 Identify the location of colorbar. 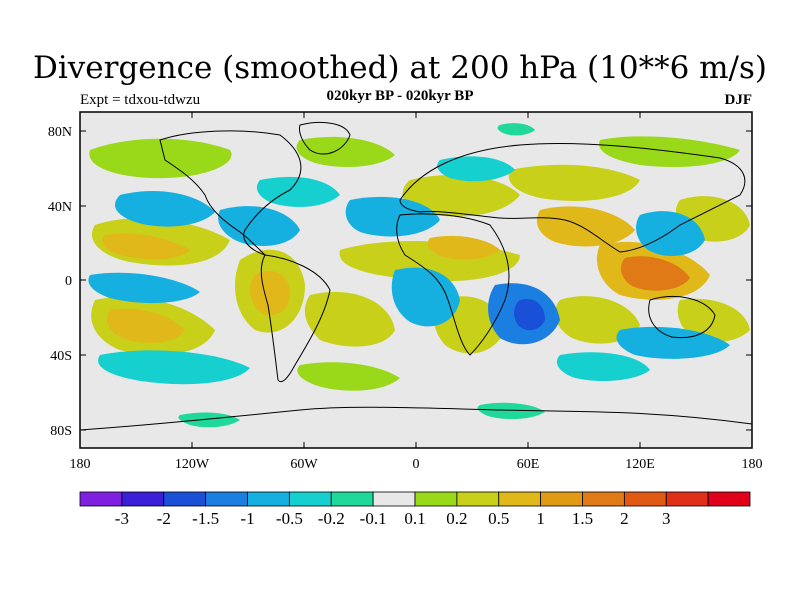
(415, 499).